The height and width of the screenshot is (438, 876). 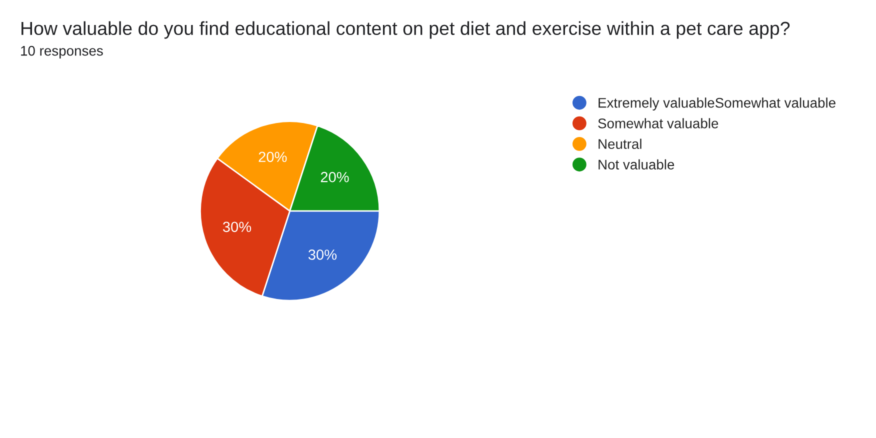 I want to click on text: 10 responses, so click(x=62, y=52).